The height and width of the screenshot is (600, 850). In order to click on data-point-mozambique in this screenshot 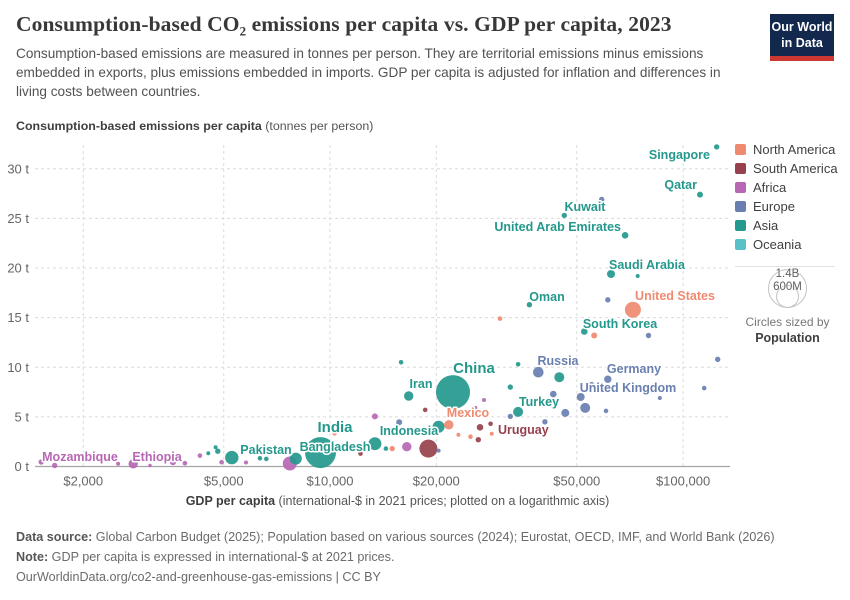, I will do `click(41, 462)`.